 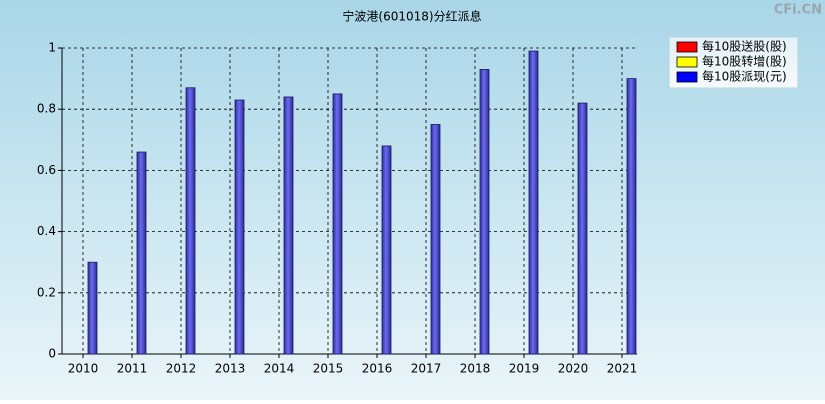 I want to click on x-tick-label: 2018, so click(x=475, y=369).